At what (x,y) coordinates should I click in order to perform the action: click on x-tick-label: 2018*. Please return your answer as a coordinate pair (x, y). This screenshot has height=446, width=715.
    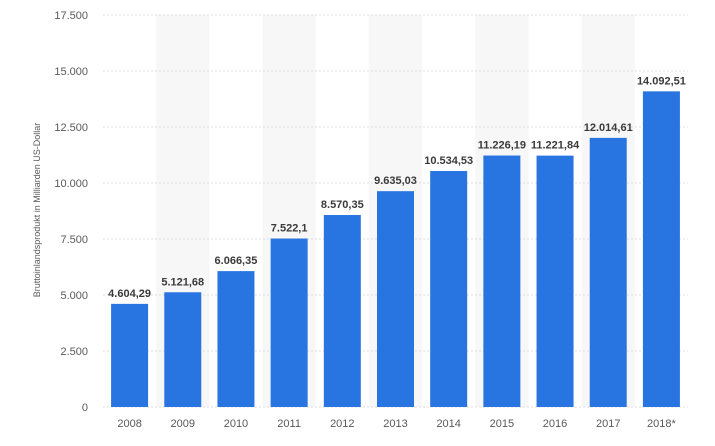
    Looking at the image, I should click on (661, 424).